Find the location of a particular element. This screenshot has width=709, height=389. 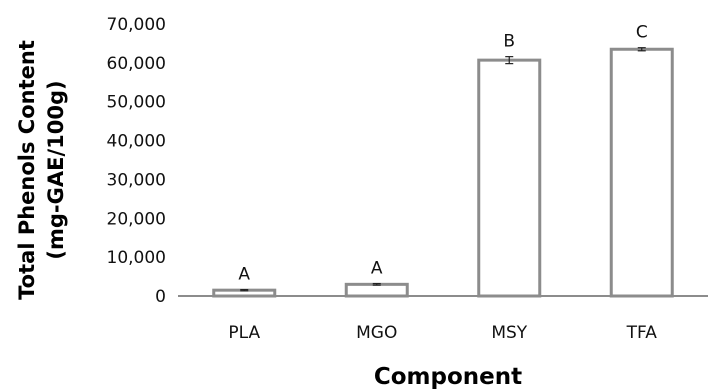

y-tick-label: 70,000 is located at coordinates (136, 25).